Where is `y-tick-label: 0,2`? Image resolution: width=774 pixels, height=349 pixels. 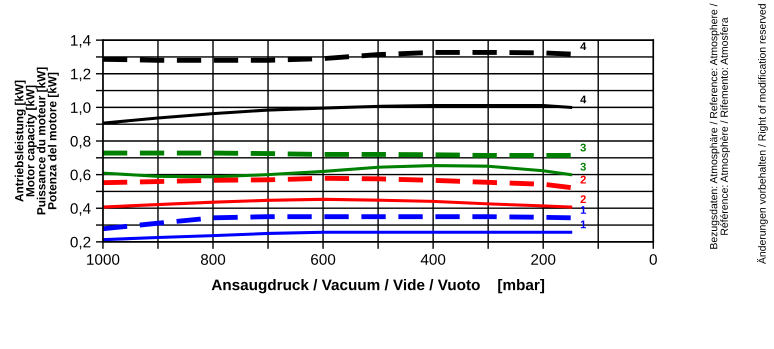
y-tick-label: 0,2 is located at coordinates (80, 243).